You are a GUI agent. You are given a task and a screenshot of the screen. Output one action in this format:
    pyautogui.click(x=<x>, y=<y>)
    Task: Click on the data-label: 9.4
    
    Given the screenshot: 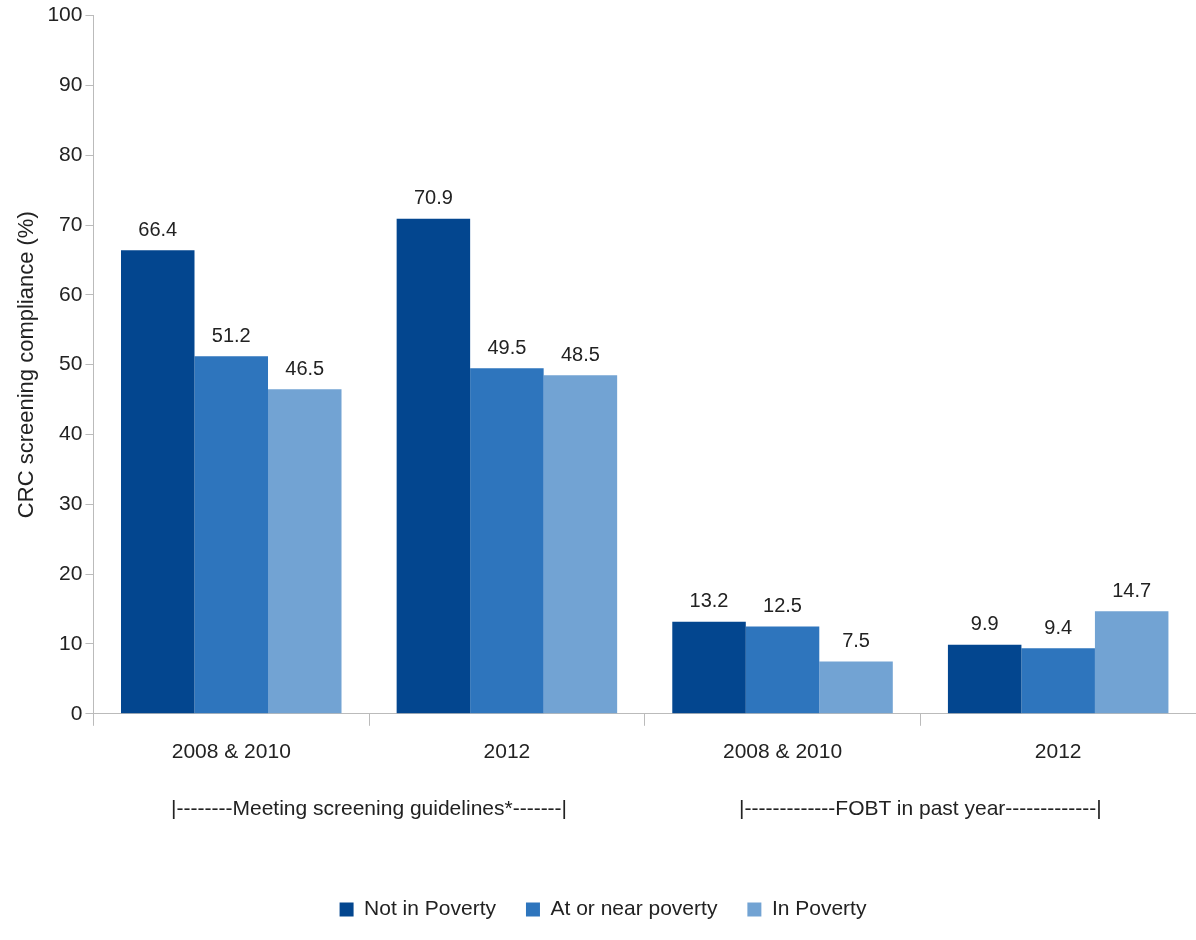 What is the action you would take?
    pyautogui.click(x=1058, y=626)
    